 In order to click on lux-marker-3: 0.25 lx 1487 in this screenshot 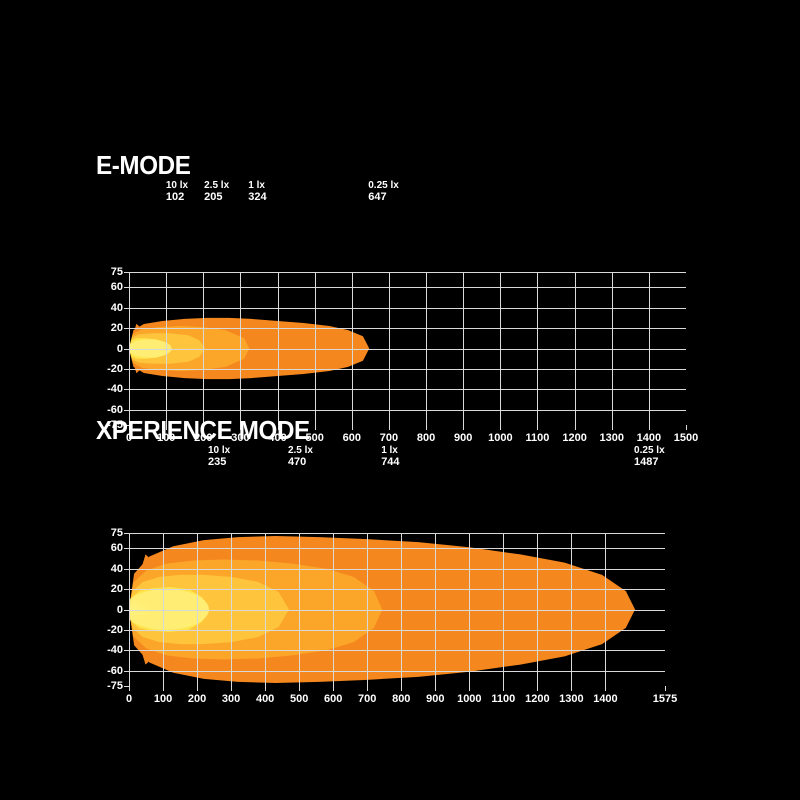, I will do `click(649, 456)`.